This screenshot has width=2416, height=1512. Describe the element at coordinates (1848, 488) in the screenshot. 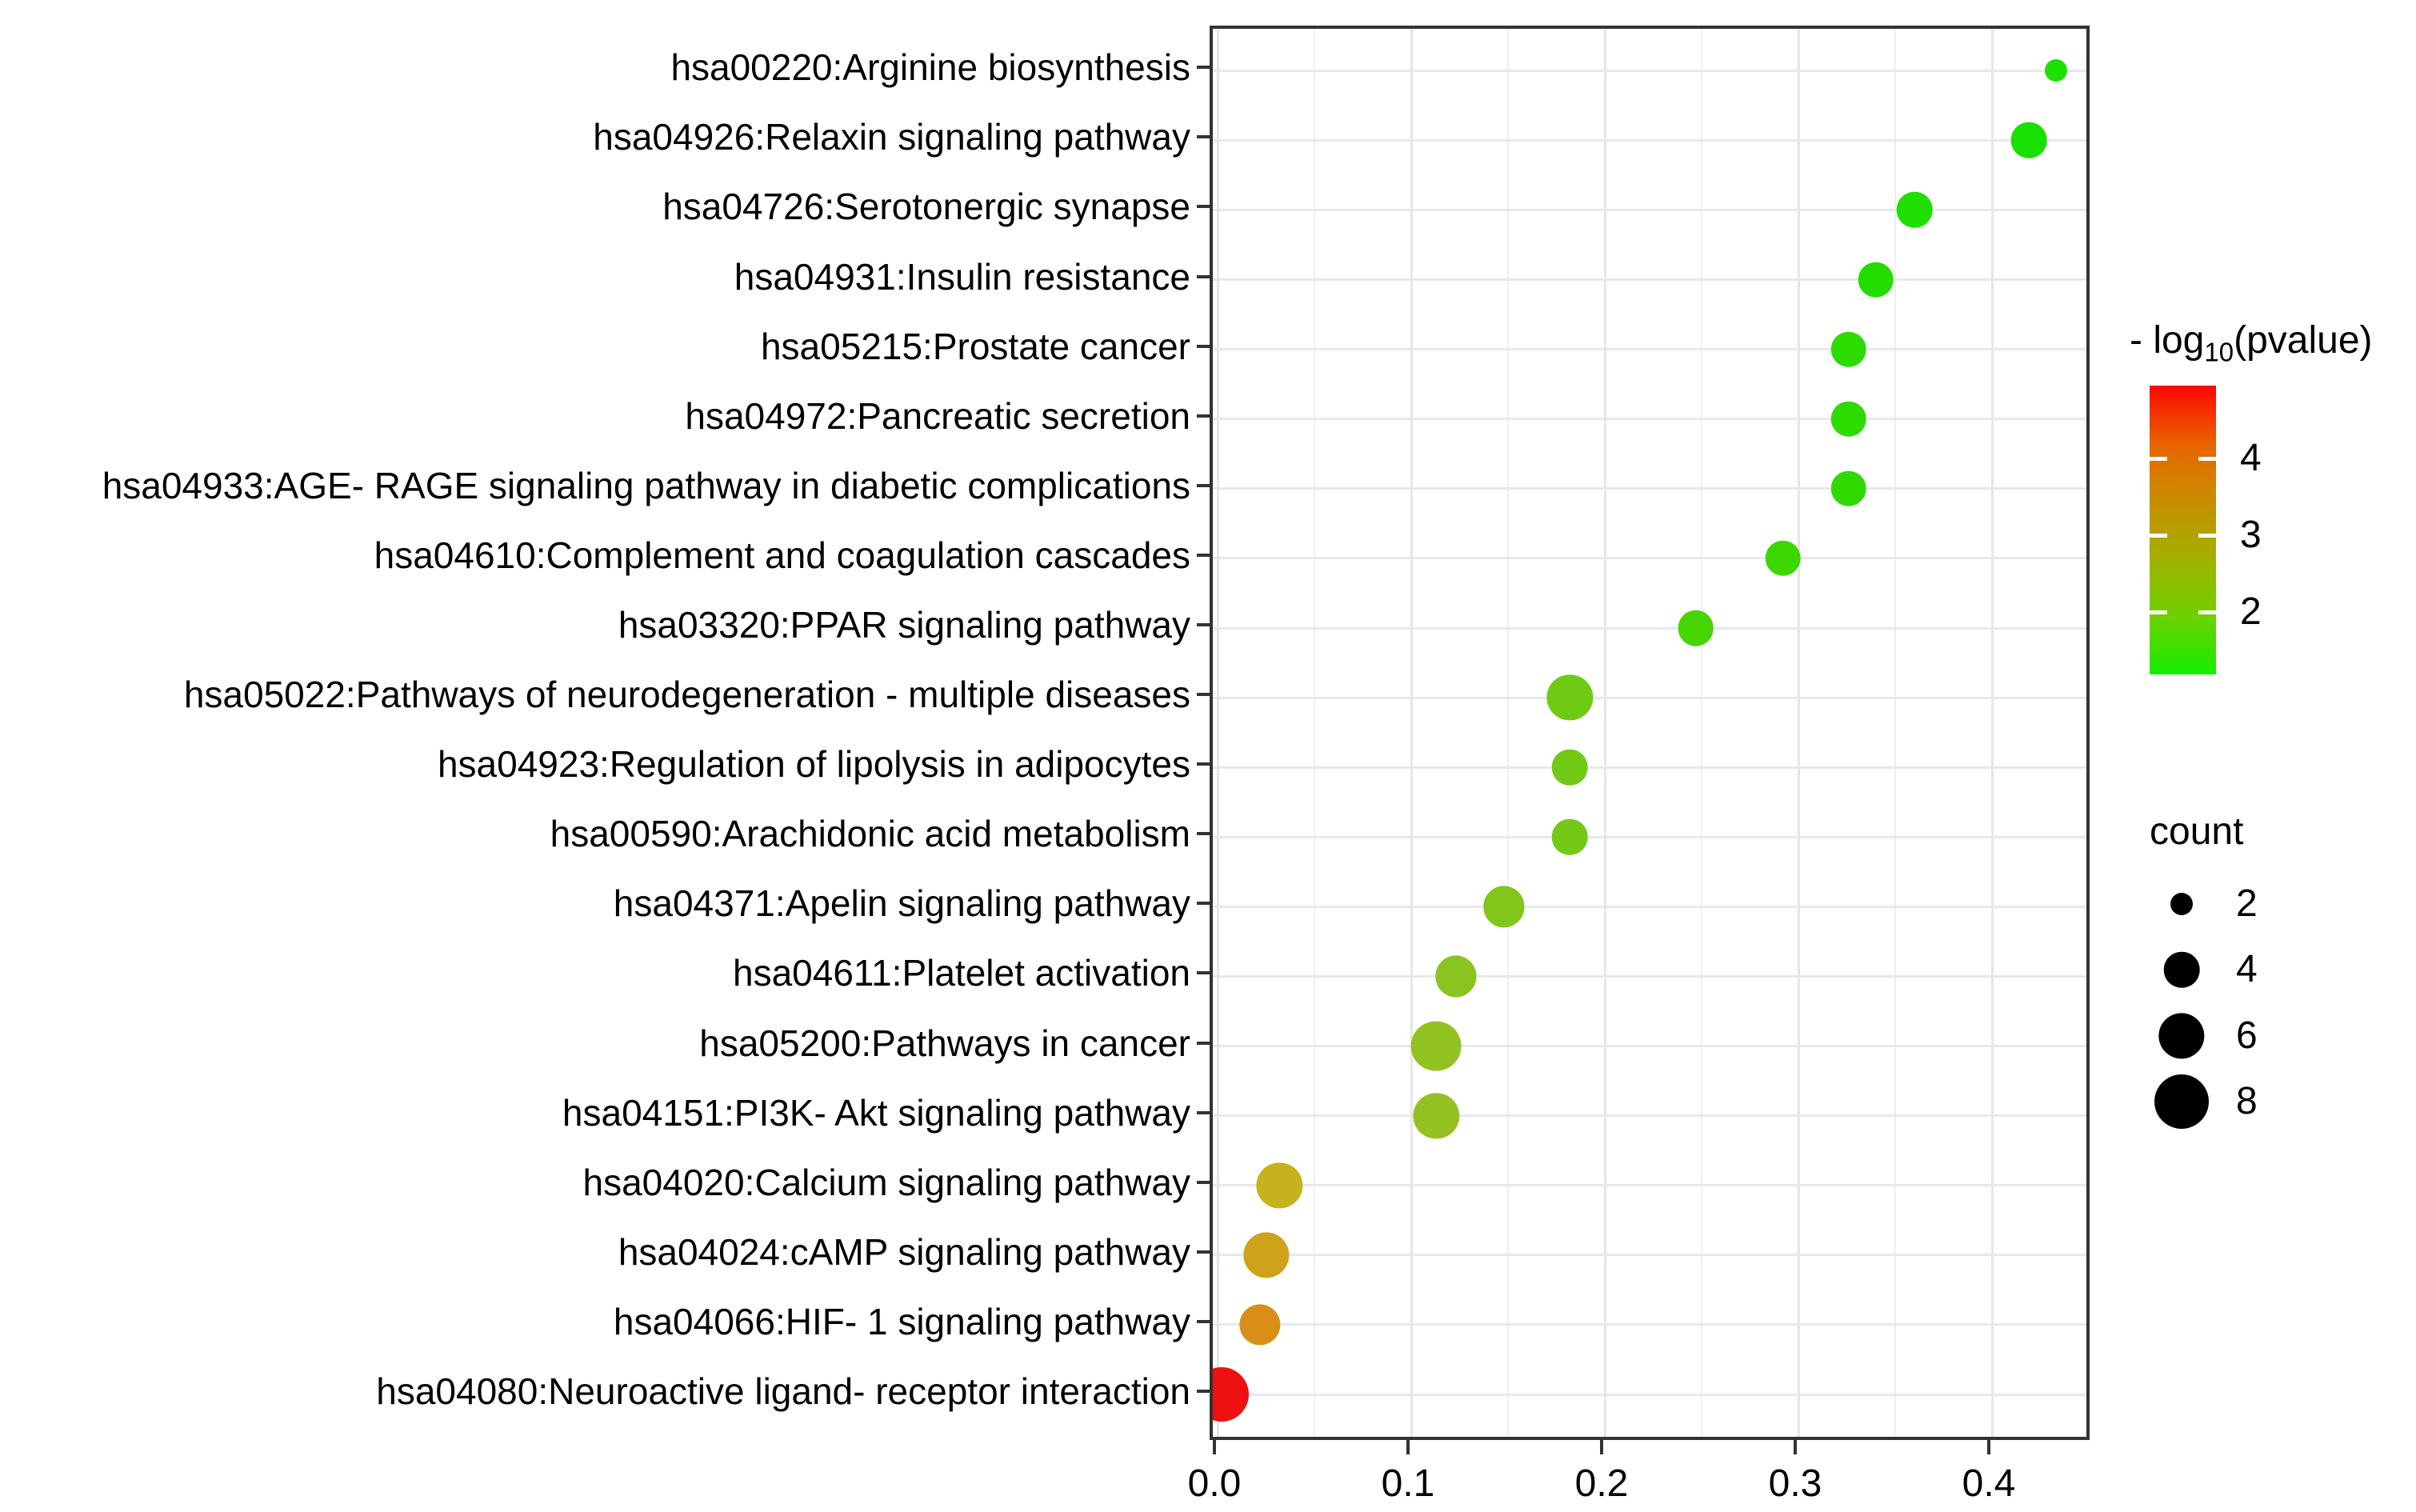

I see `data-point-hsa04933` at that location.